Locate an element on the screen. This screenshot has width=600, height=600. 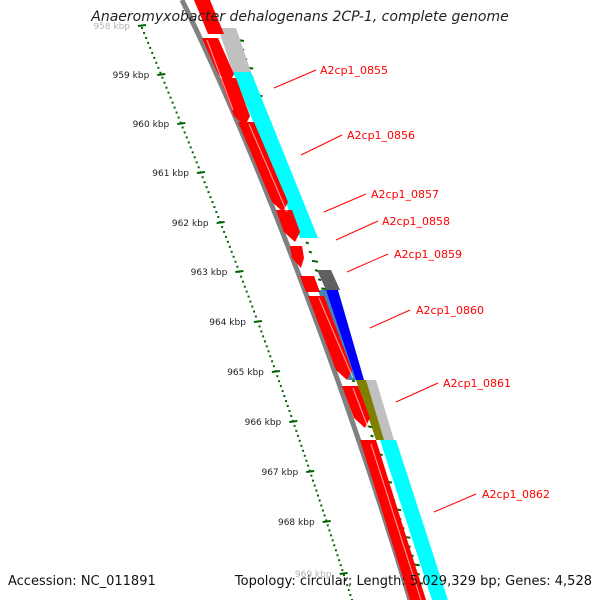
feature-cyan is located at coordinates (275, 155).